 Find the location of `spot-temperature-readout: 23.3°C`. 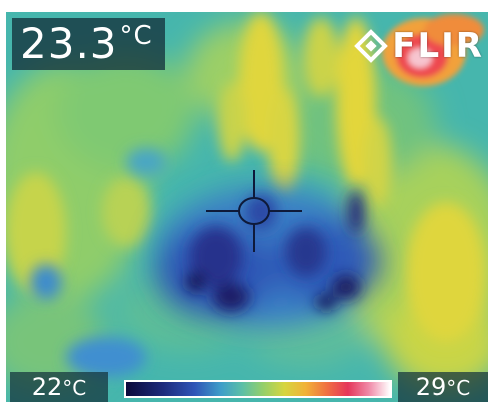

spot-temperature-readout: 23.3°C is located at coordinates (88, 44).